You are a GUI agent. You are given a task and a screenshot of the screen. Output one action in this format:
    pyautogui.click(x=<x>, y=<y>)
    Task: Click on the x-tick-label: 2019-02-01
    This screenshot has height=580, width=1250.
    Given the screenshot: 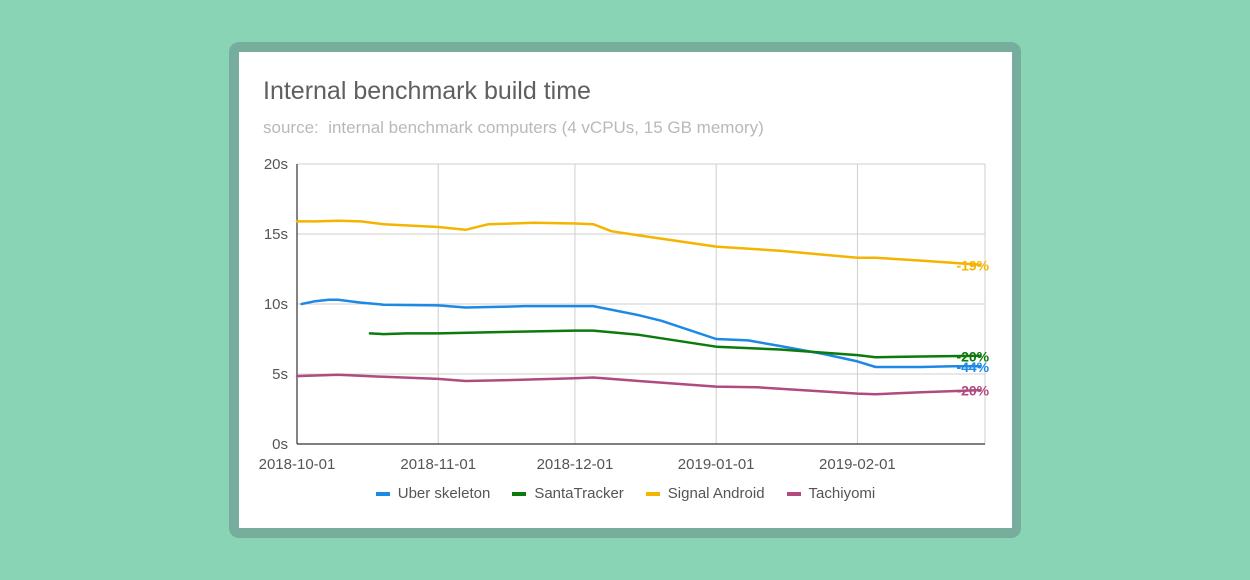 What is the action you would take?
    pyautogui.click(x=857, y=464)
    